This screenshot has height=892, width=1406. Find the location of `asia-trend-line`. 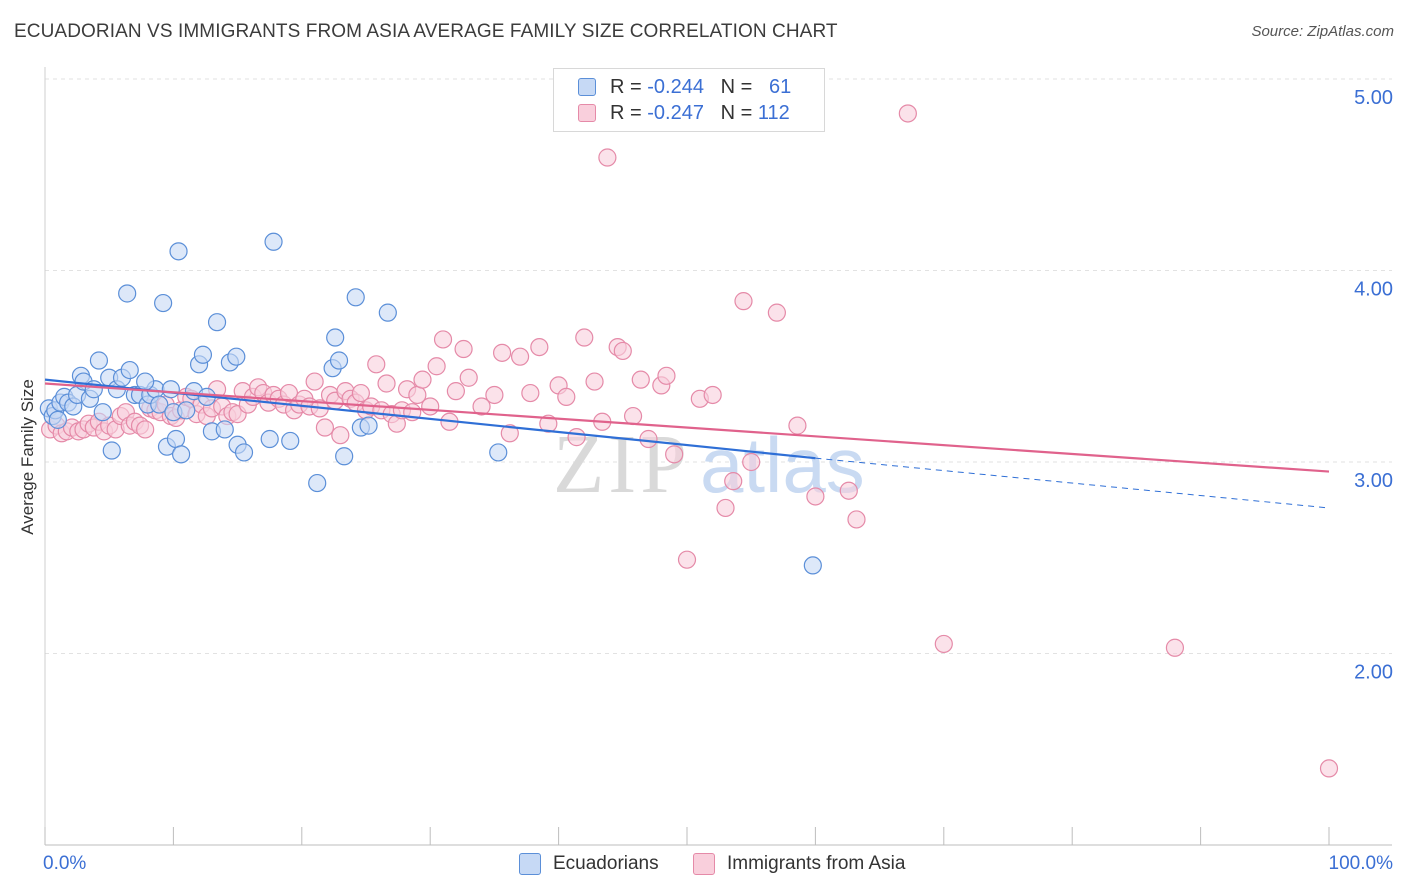

asia-trend-line is located at coordinates (687, 427).